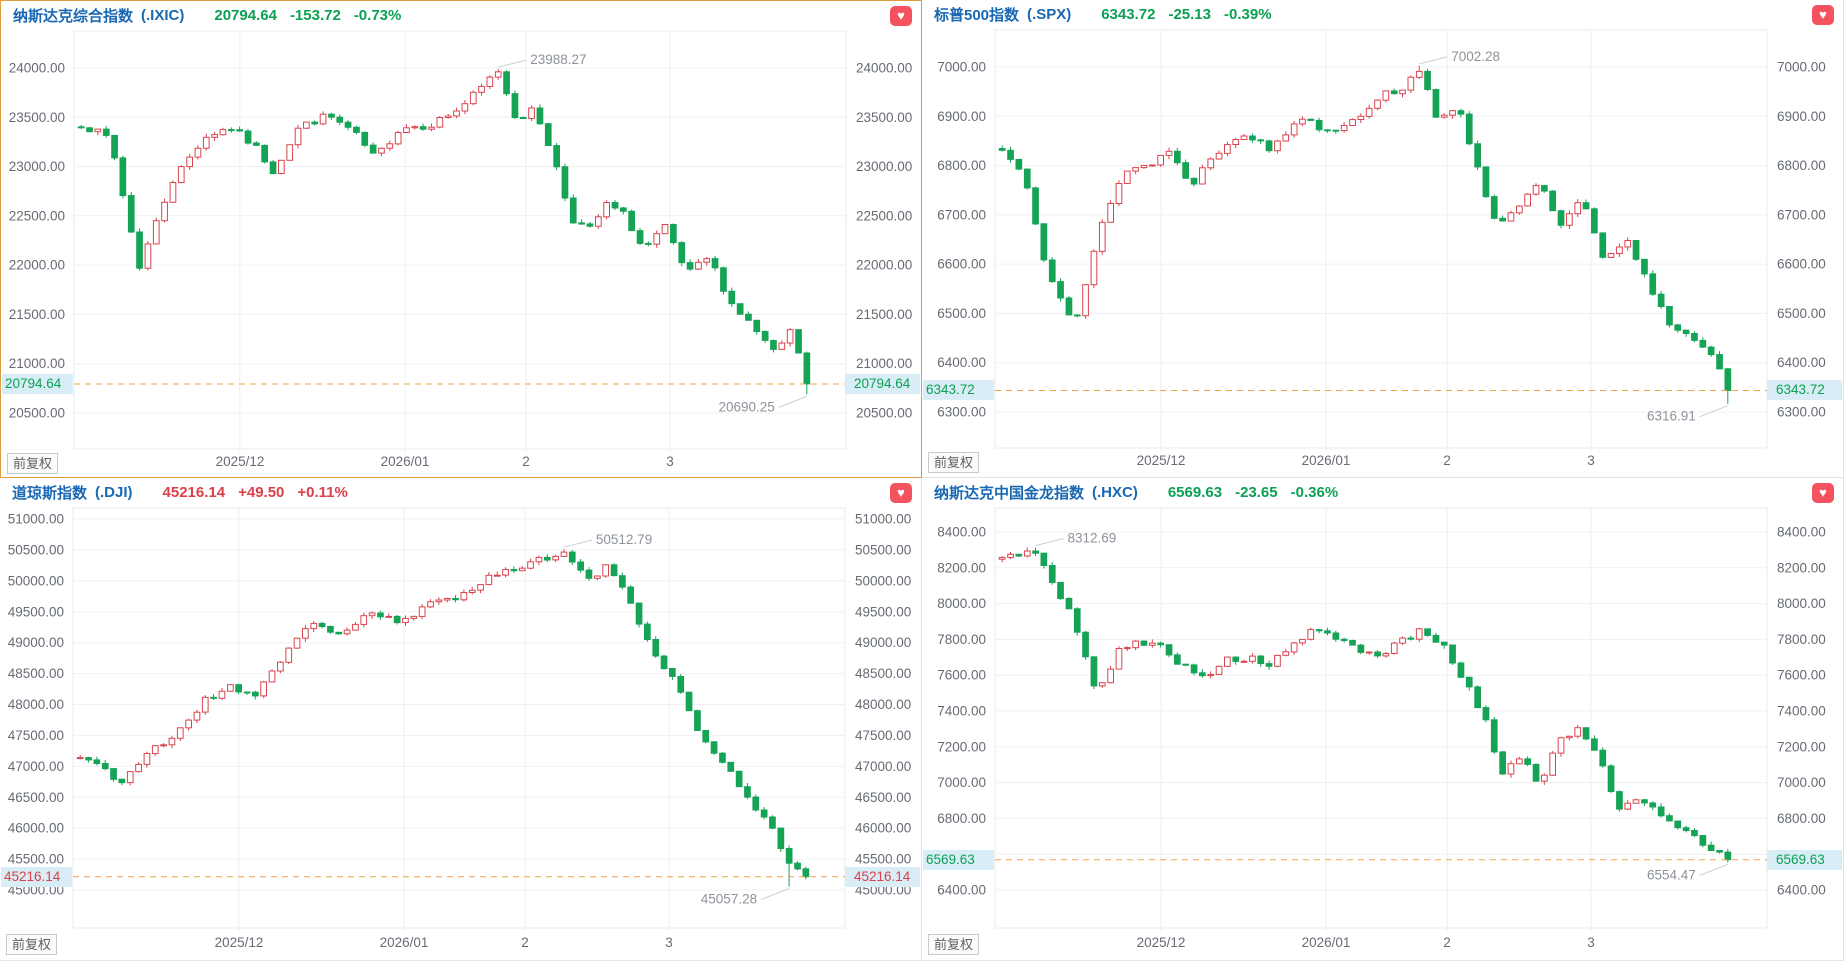  What do you see at coordinates (883, 580) in the screenshot?
I see `svg-text: 50000.00` at bounding box center [883, 580].